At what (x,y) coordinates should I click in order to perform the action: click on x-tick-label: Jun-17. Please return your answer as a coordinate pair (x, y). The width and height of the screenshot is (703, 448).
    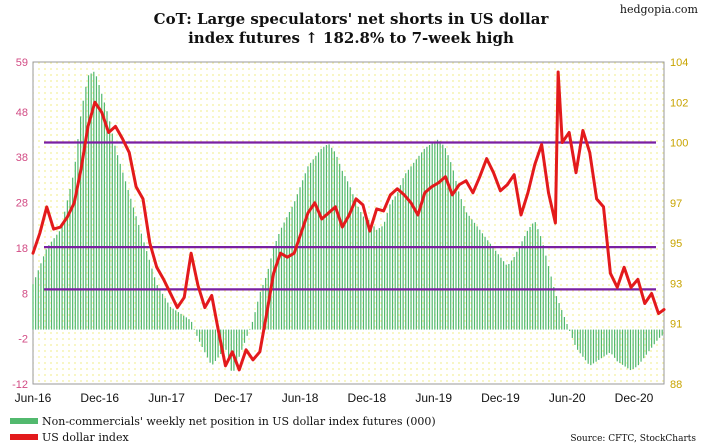
    Looking at the image, I should click on (166, 398).